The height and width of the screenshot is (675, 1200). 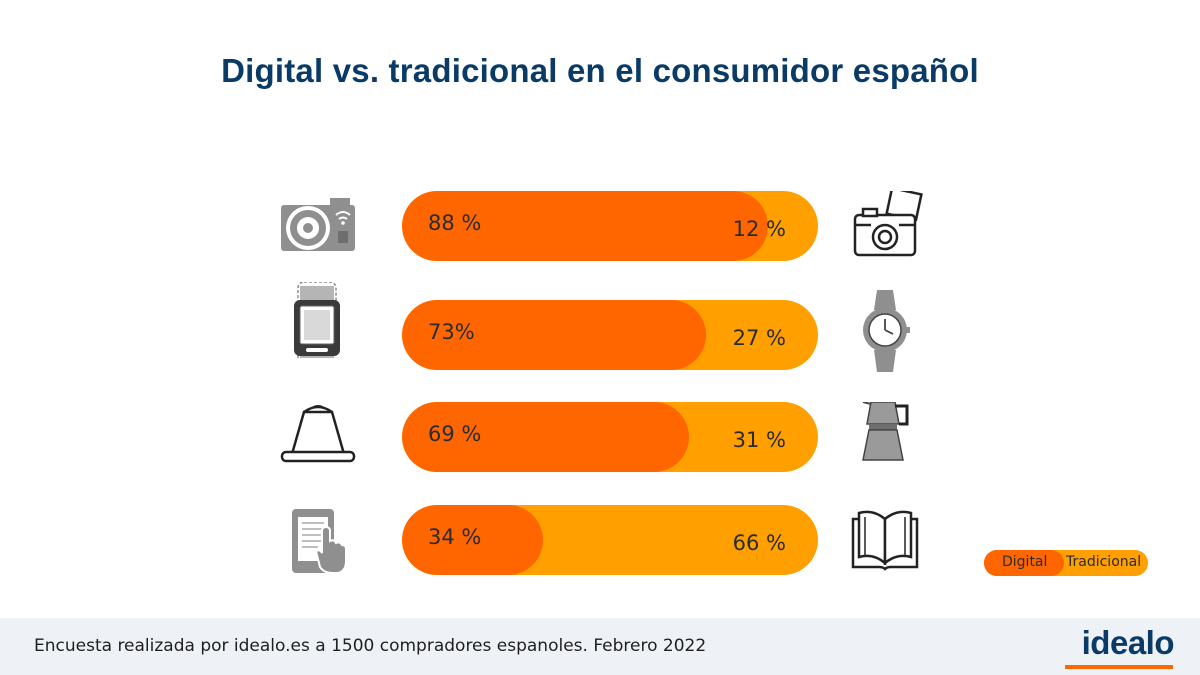 I want to click on value-label-tradicional: 66 %, so click(x=759, y=543).